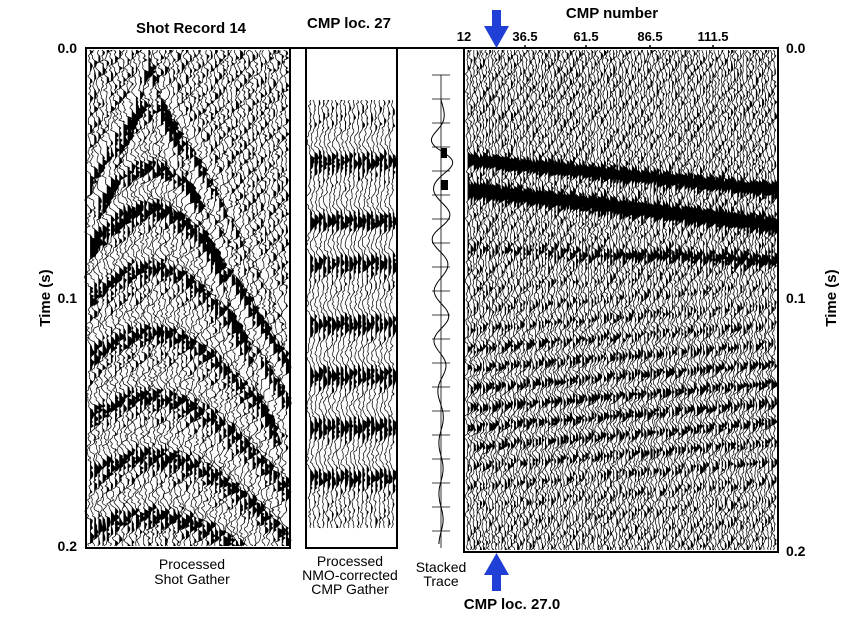  I want to click on shot-record-title: Shot Record 14, so click(191, 28).